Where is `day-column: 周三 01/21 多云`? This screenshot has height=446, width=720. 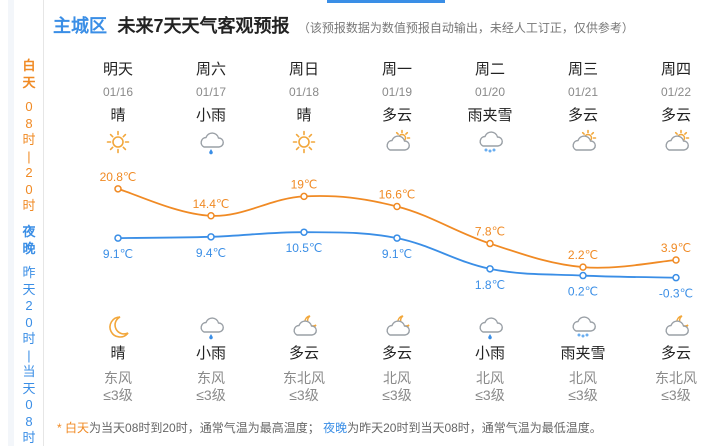 day-column: 周三 01/21 多云 is located at coordinates (583, 107).